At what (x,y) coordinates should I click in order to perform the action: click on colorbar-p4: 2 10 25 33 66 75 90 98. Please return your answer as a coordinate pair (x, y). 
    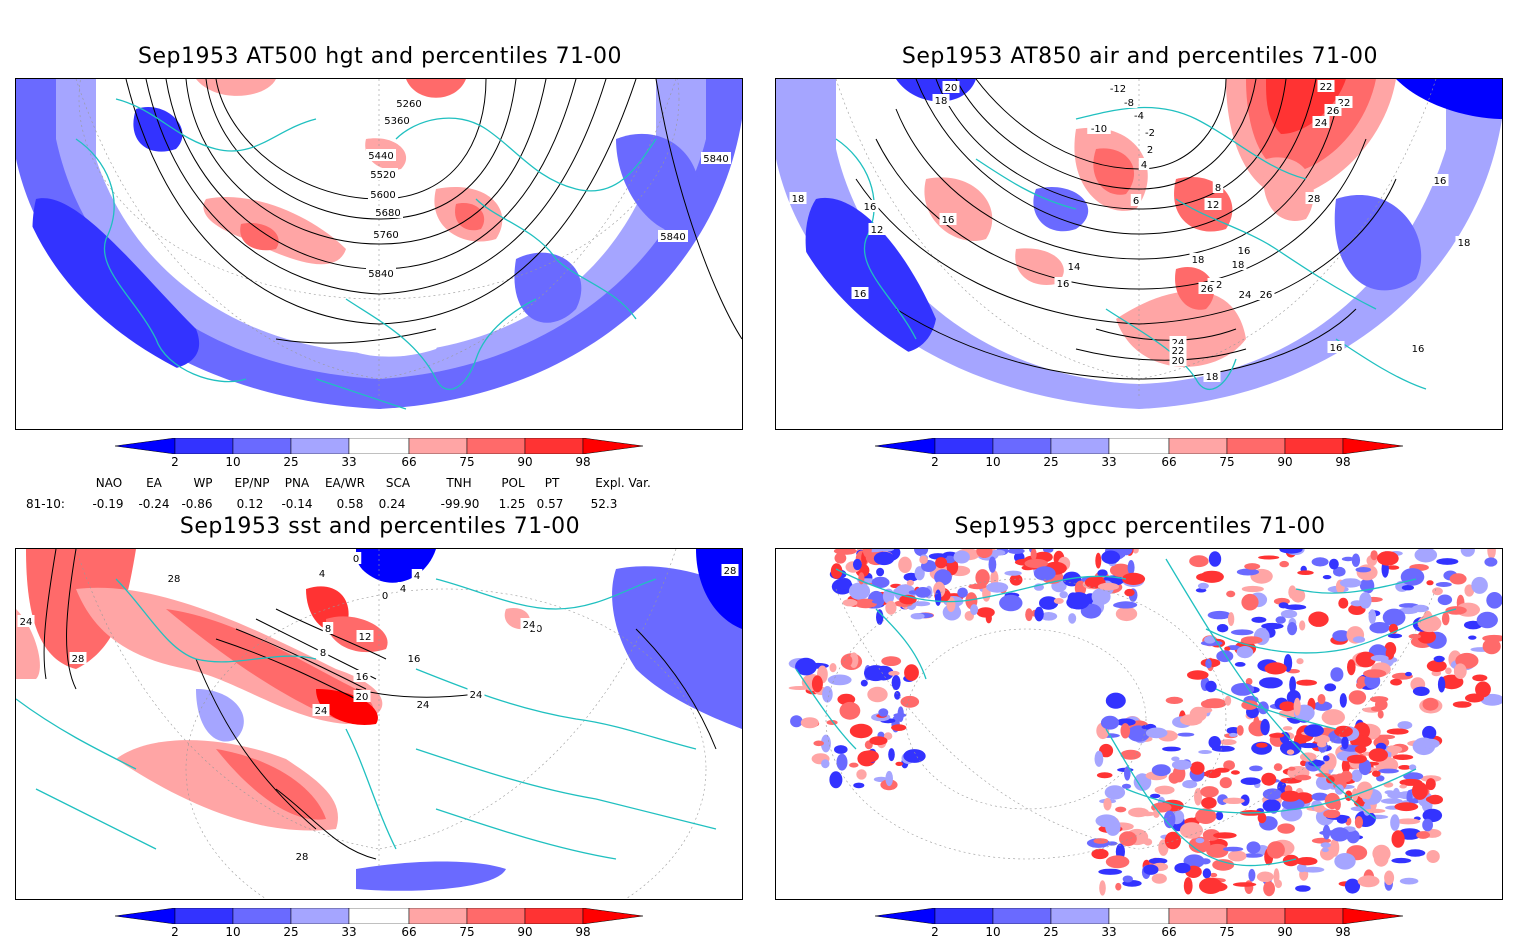
    Looking at the image, I should click on (1154, 927).